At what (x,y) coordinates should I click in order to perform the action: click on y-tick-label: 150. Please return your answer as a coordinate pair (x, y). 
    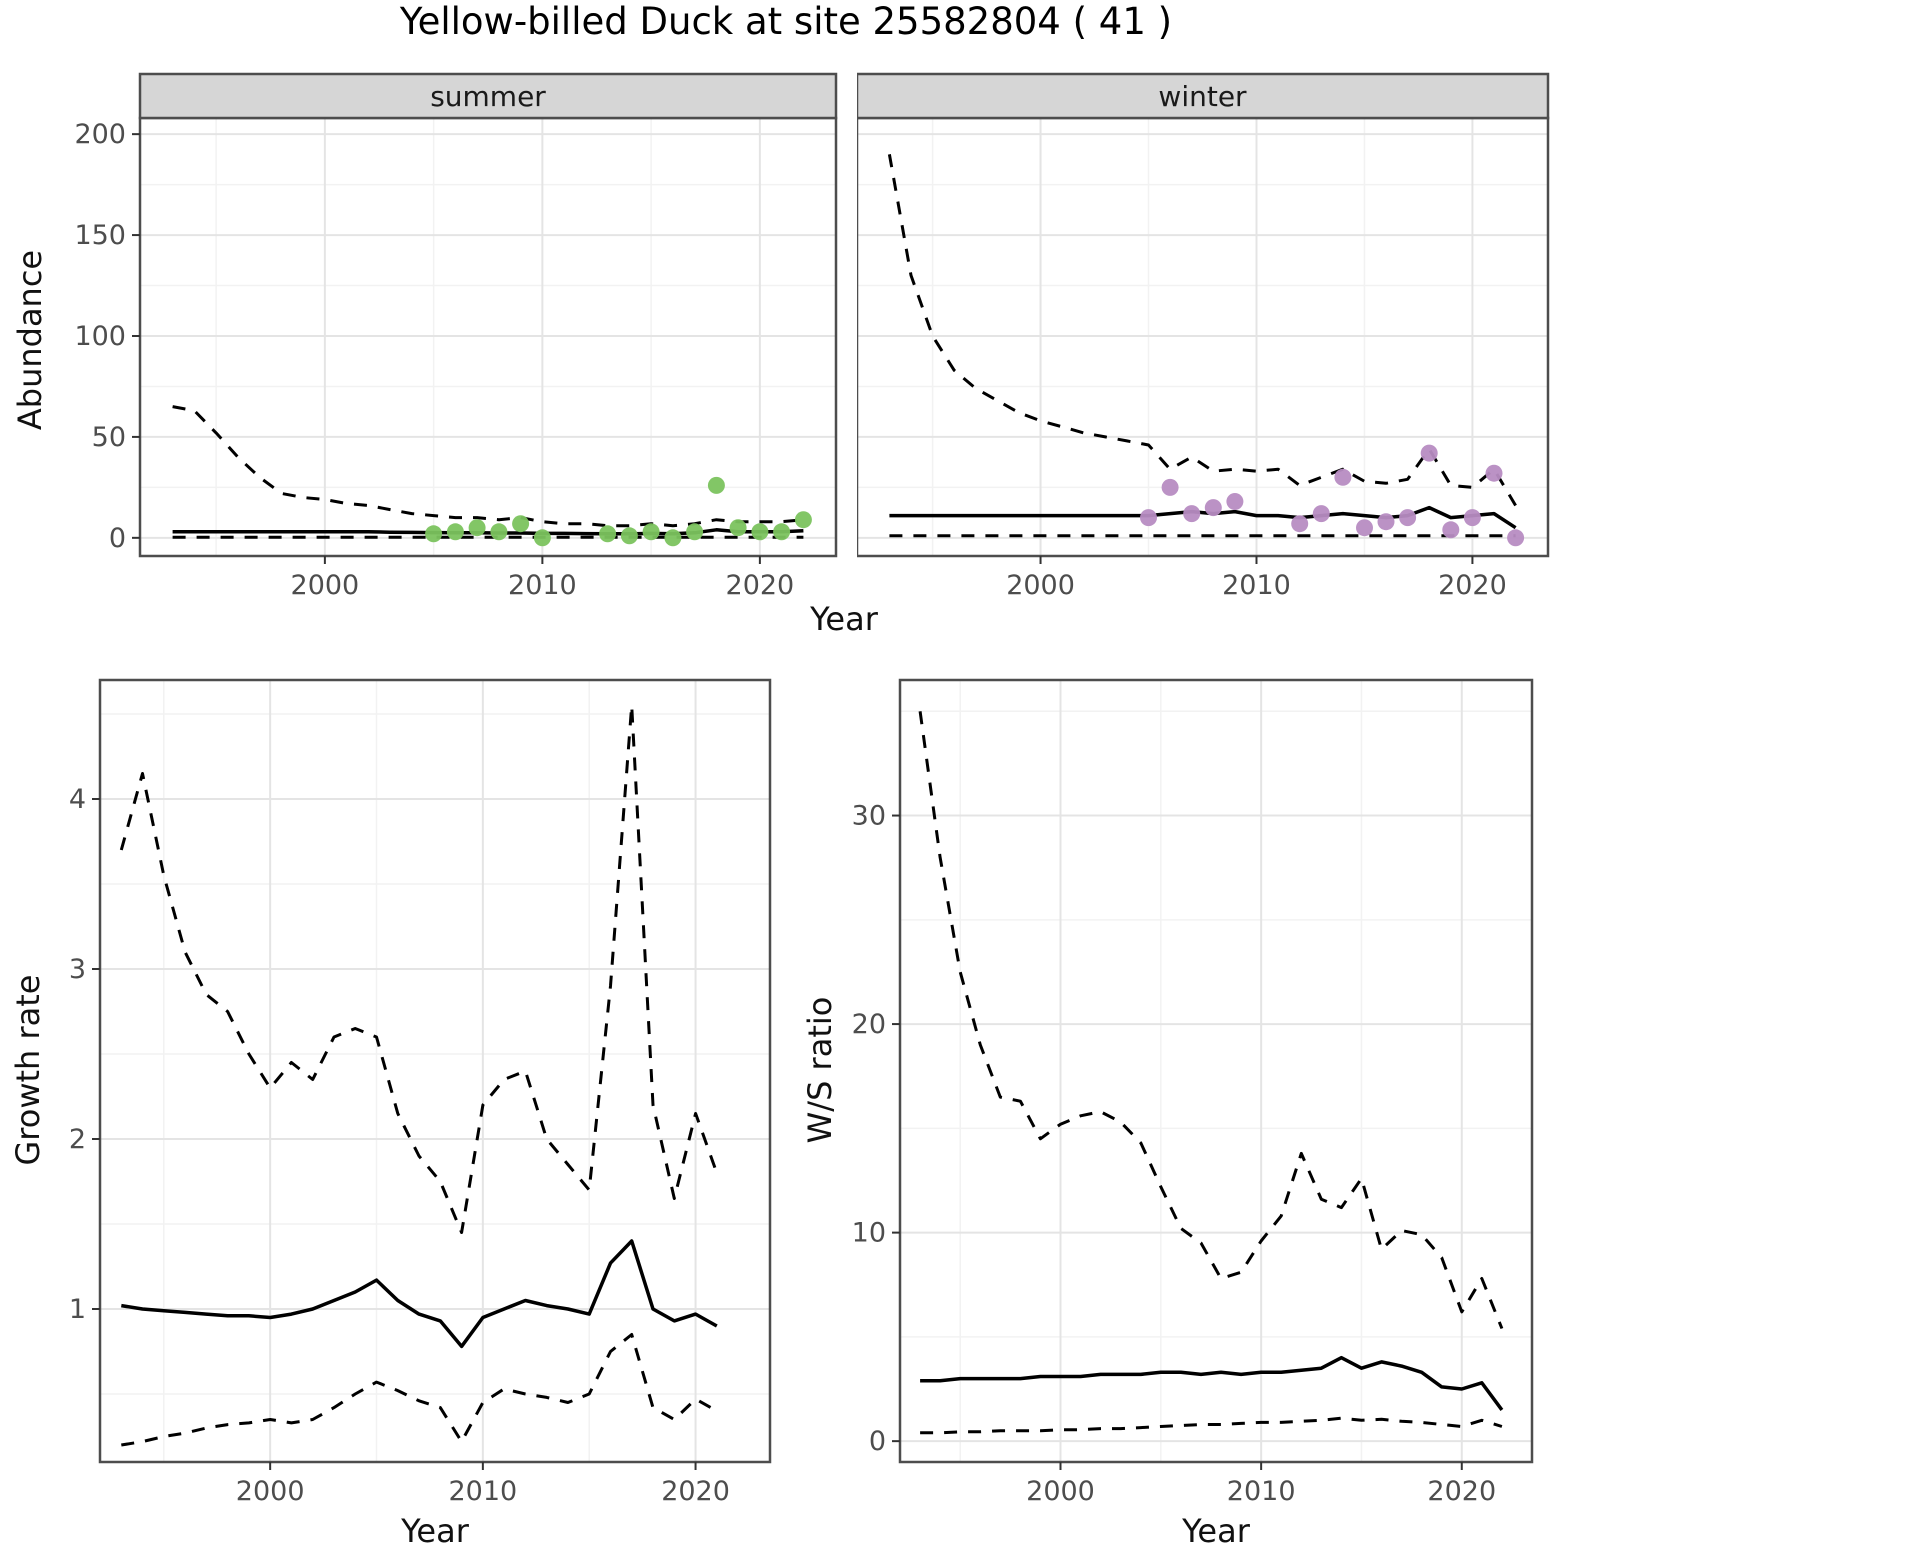
    Looking at the image, I should click on (100, 235).